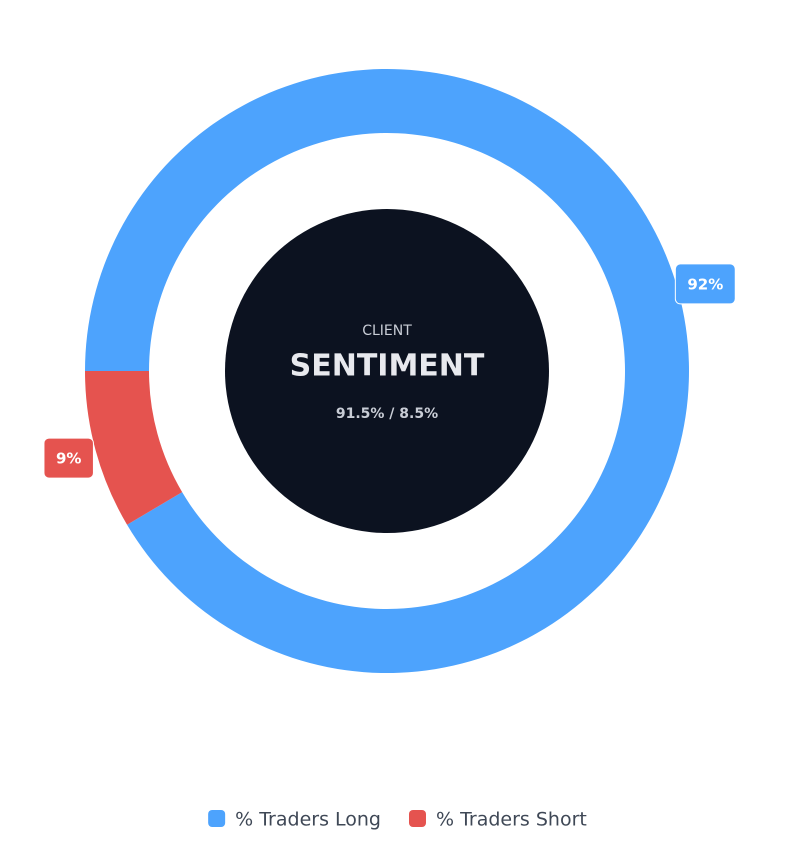  Describe the element at coordinates (308, 820) in the screenshot. I see `legend-label: % Traders Long` at that location.